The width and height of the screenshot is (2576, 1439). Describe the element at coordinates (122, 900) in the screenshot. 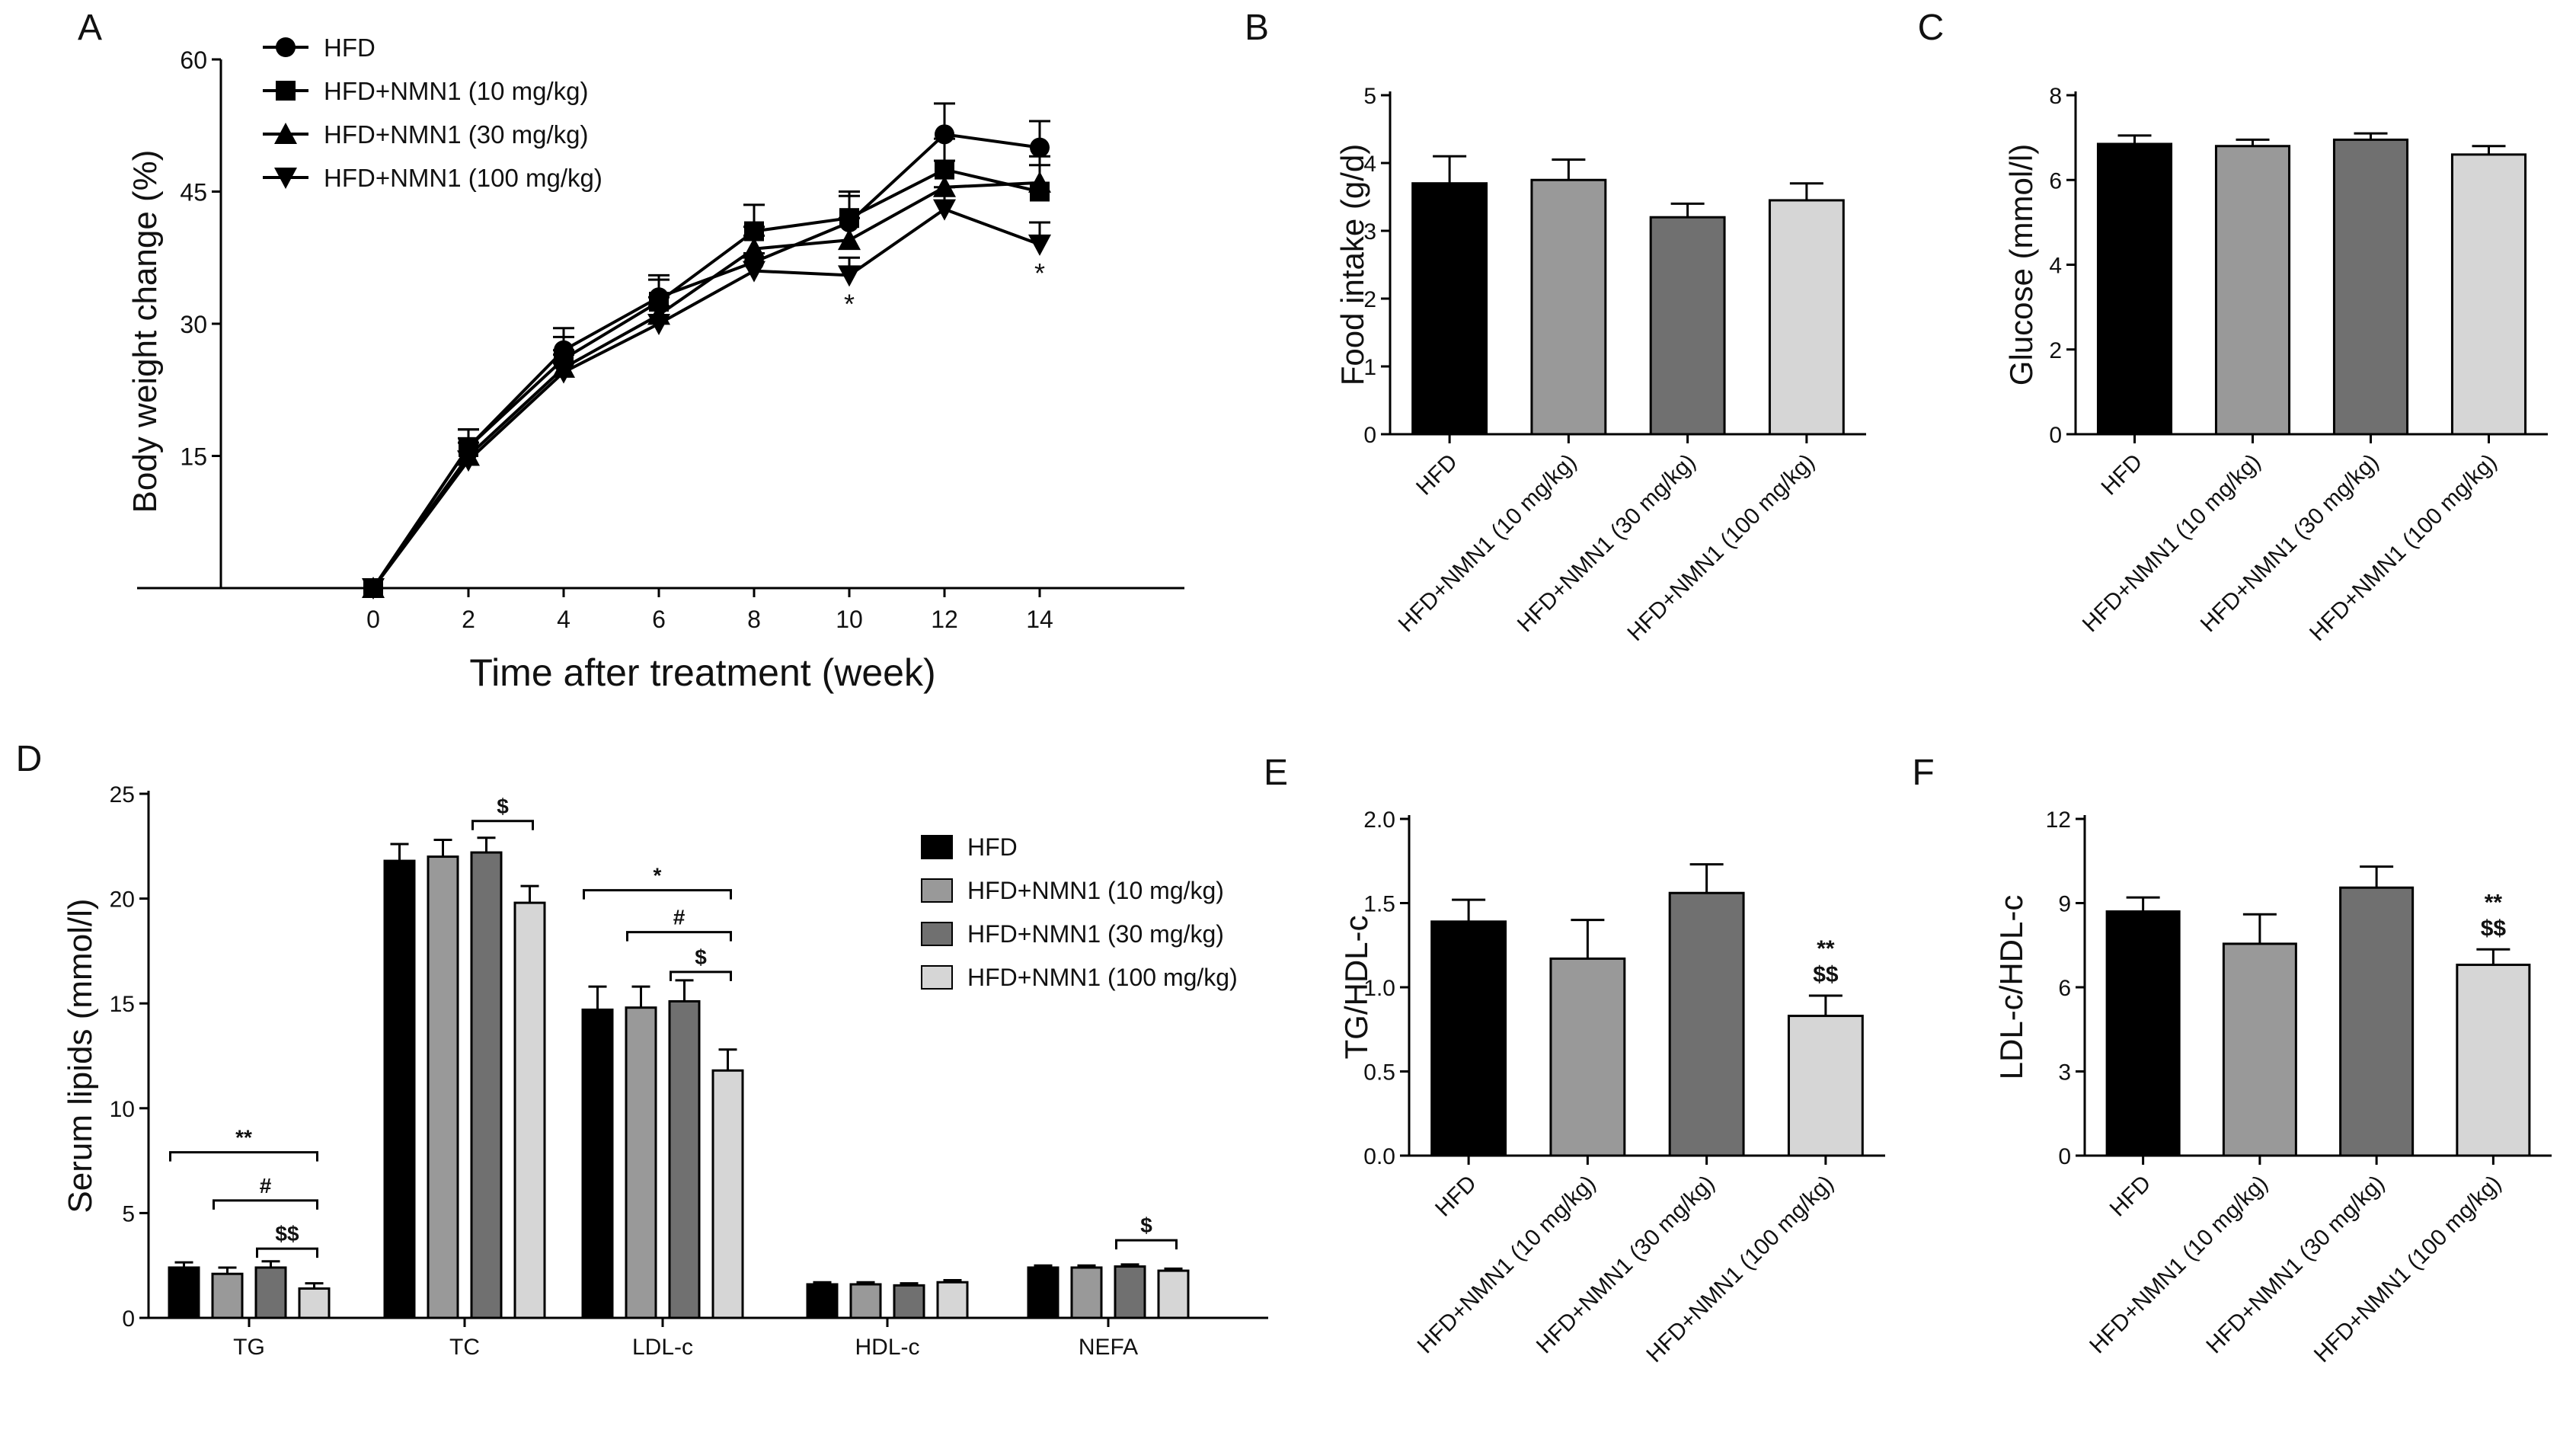

I see `y-tick-label: 20` at that location.